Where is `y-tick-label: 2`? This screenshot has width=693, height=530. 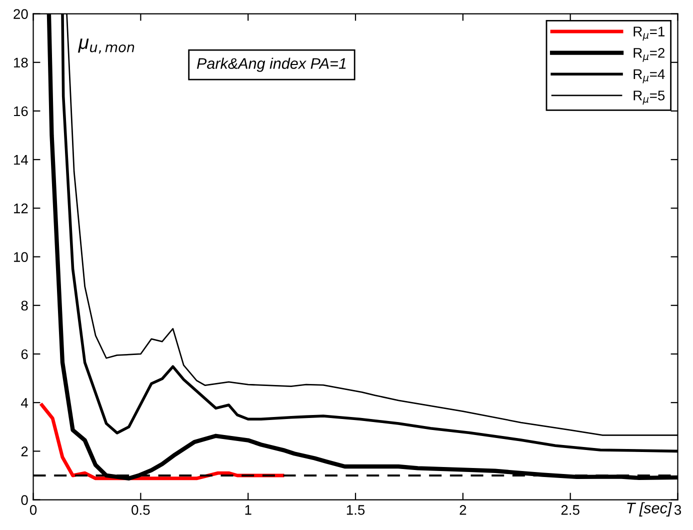
y-tick-label: 2 is located at coordinates (24, 451).